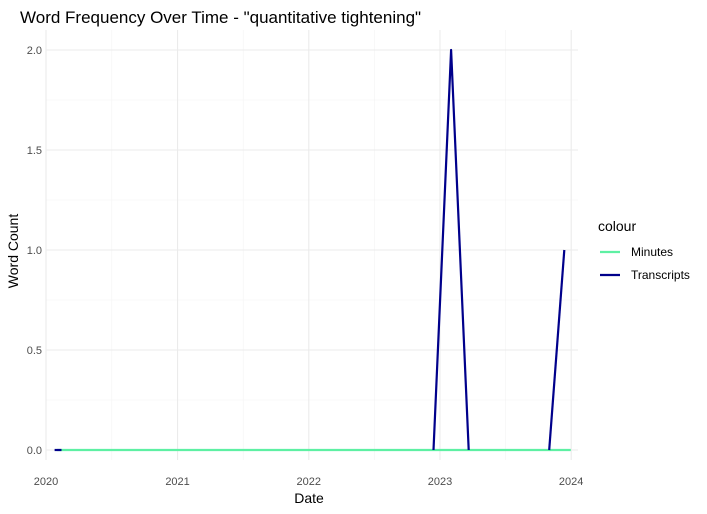 This screenshot has width=707, height=514. Describe the element at coordinates (34, 351) in the screenshot. I see `y-tick-label: 0.5` at that location.